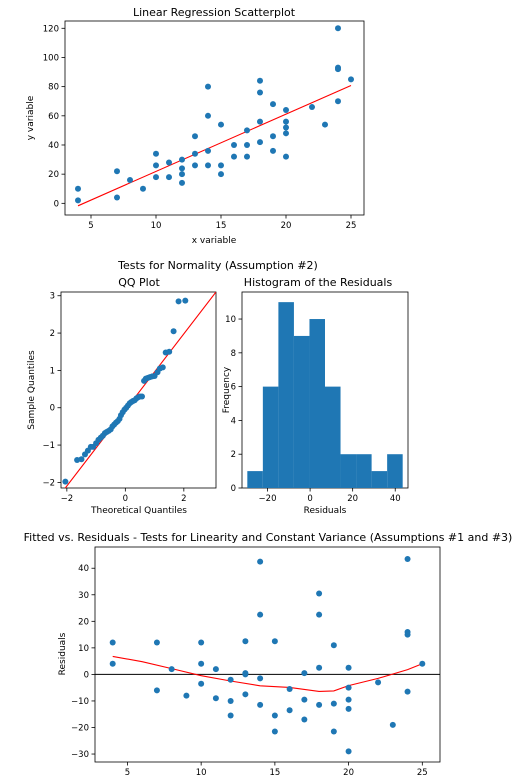 This screenshot has height=784, width=531. What do you see at coordinates (233, 388) in the screenshot?
I see `histogram-ytick-label: 6` at bounding box center [233, 388].